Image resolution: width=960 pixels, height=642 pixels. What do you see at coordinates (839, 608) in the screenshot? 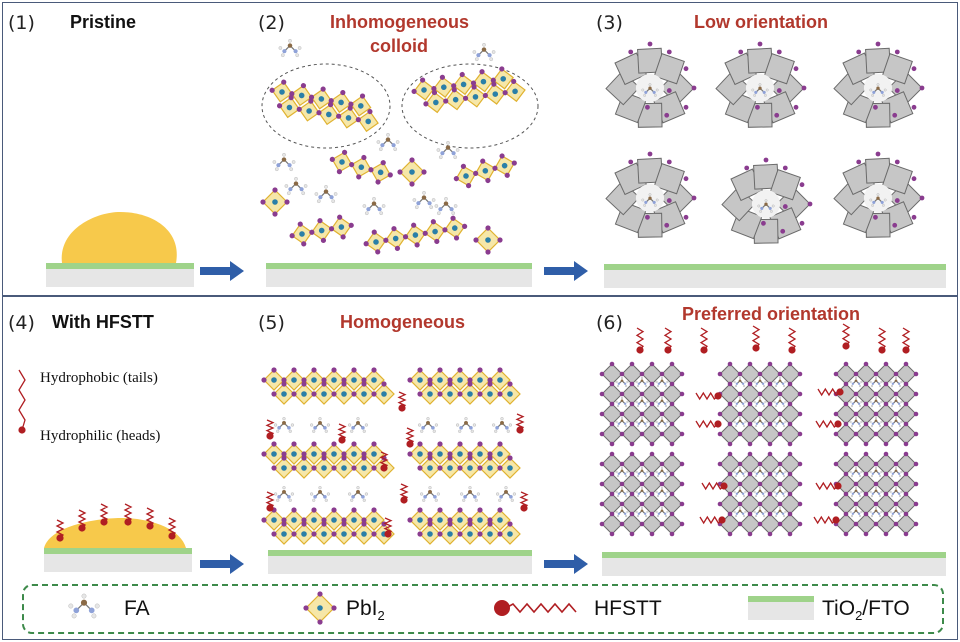
I see `legend-substrate-main: TiO` at bounding box center [839, 608].